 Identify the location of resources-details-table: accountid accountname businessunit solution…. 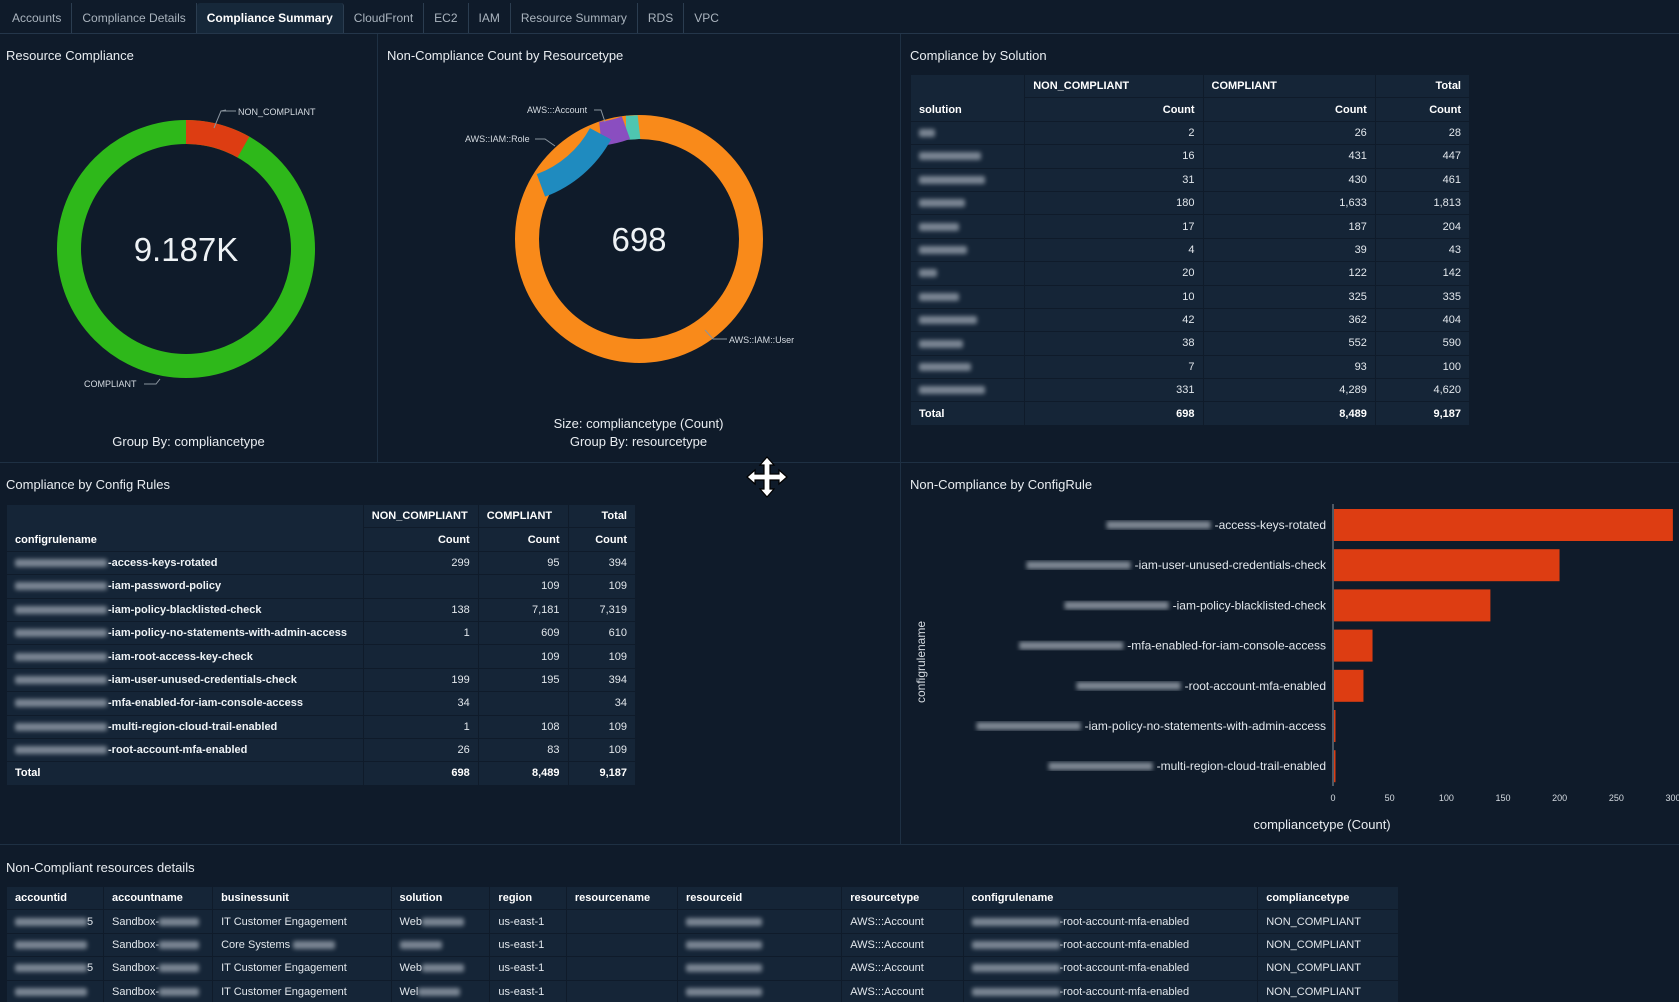
(702, 943).